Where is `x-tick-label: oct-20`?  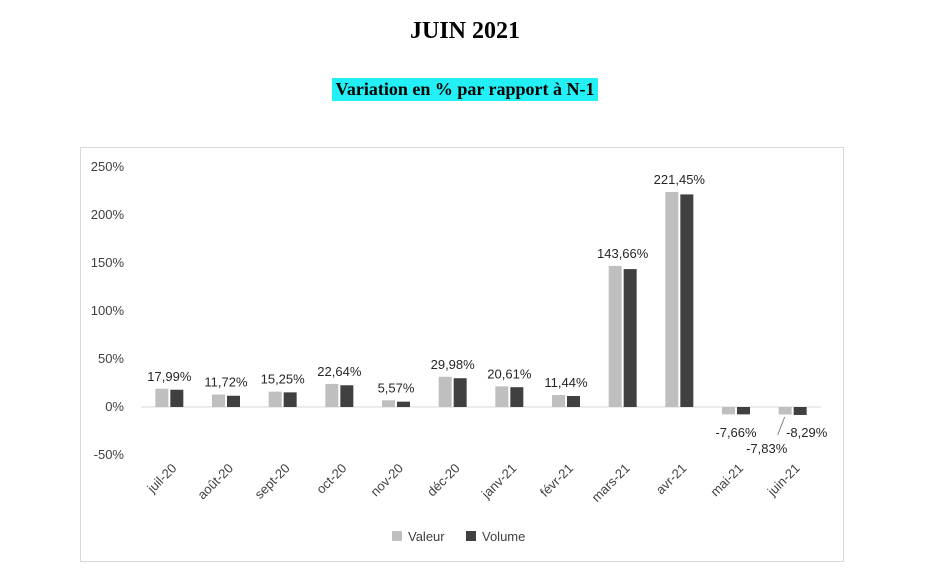 x-tick-label: oct-20 is located at coordinates (331, 479).